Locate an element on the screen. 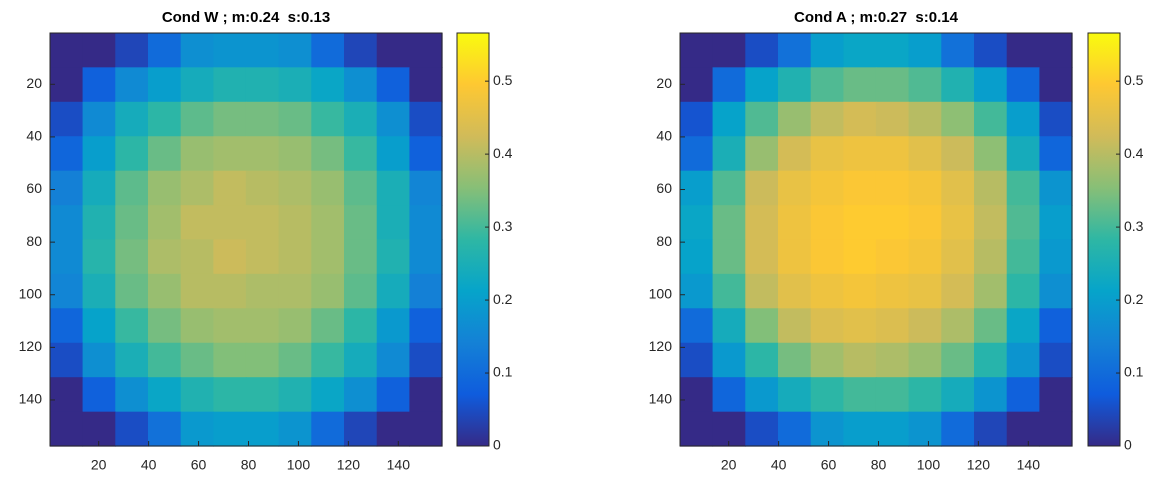  y-tick-label: 100 is located at coordinates (661, 293).